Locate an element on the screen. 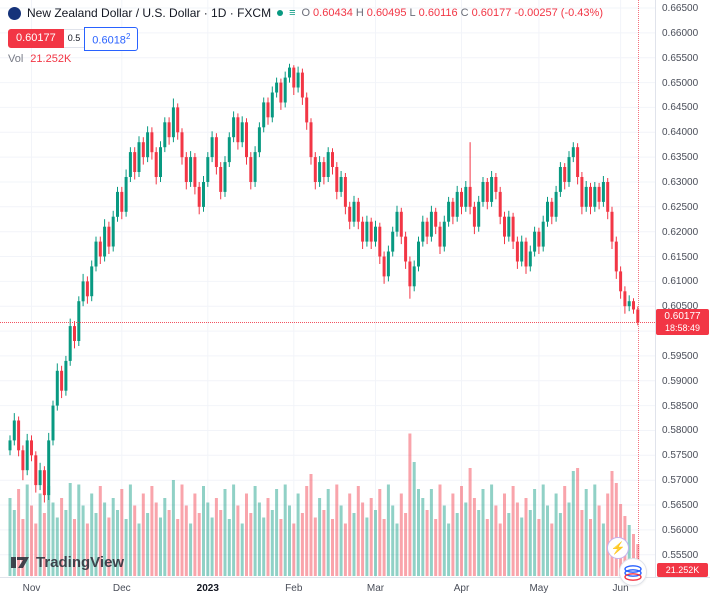 This screenshot has width=710, height=600. spread-value: 0.5 is located at coordinates (74, 39).